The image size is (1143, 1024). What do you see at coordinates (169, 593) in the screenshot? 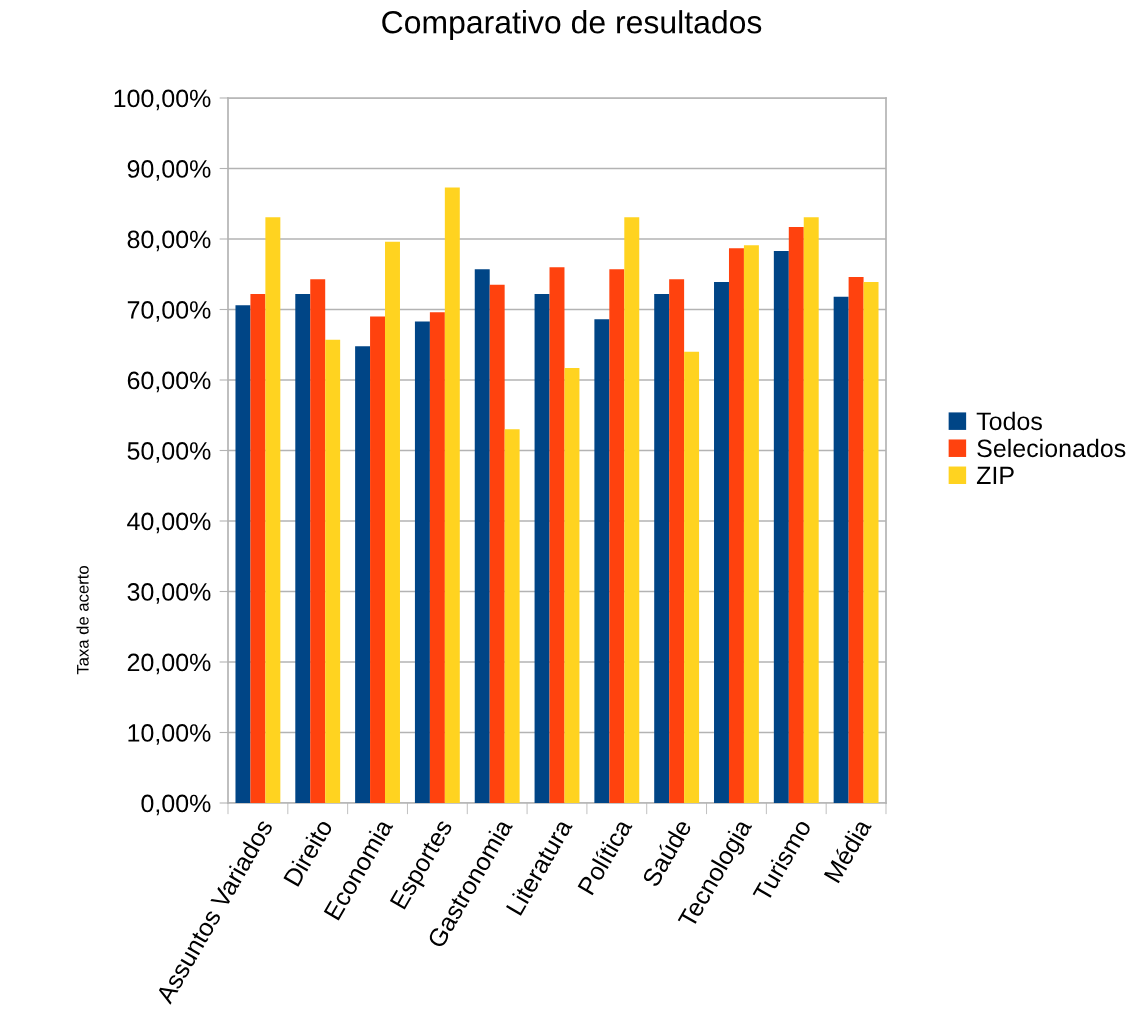
I see `y-tick-label: 30,00%` at bounding box center [169, 593].